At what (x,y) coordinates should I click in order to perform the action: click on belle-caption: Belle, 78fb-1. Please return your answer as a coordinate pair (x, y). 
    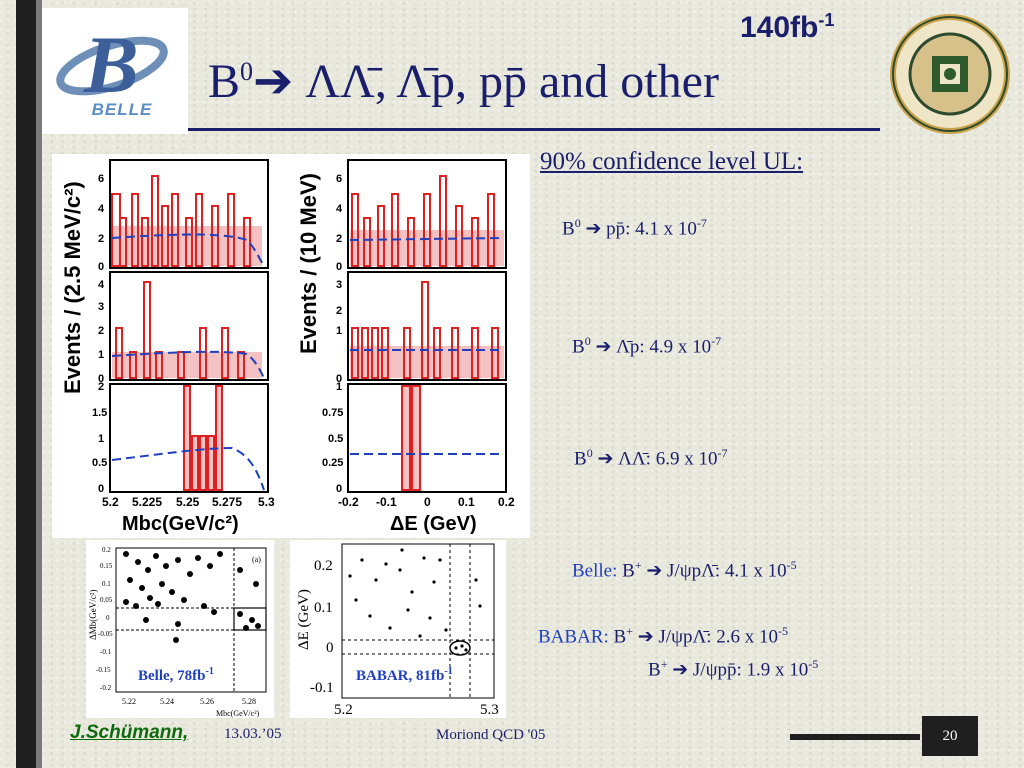
    Looking at the image, I should click on (176, 675).